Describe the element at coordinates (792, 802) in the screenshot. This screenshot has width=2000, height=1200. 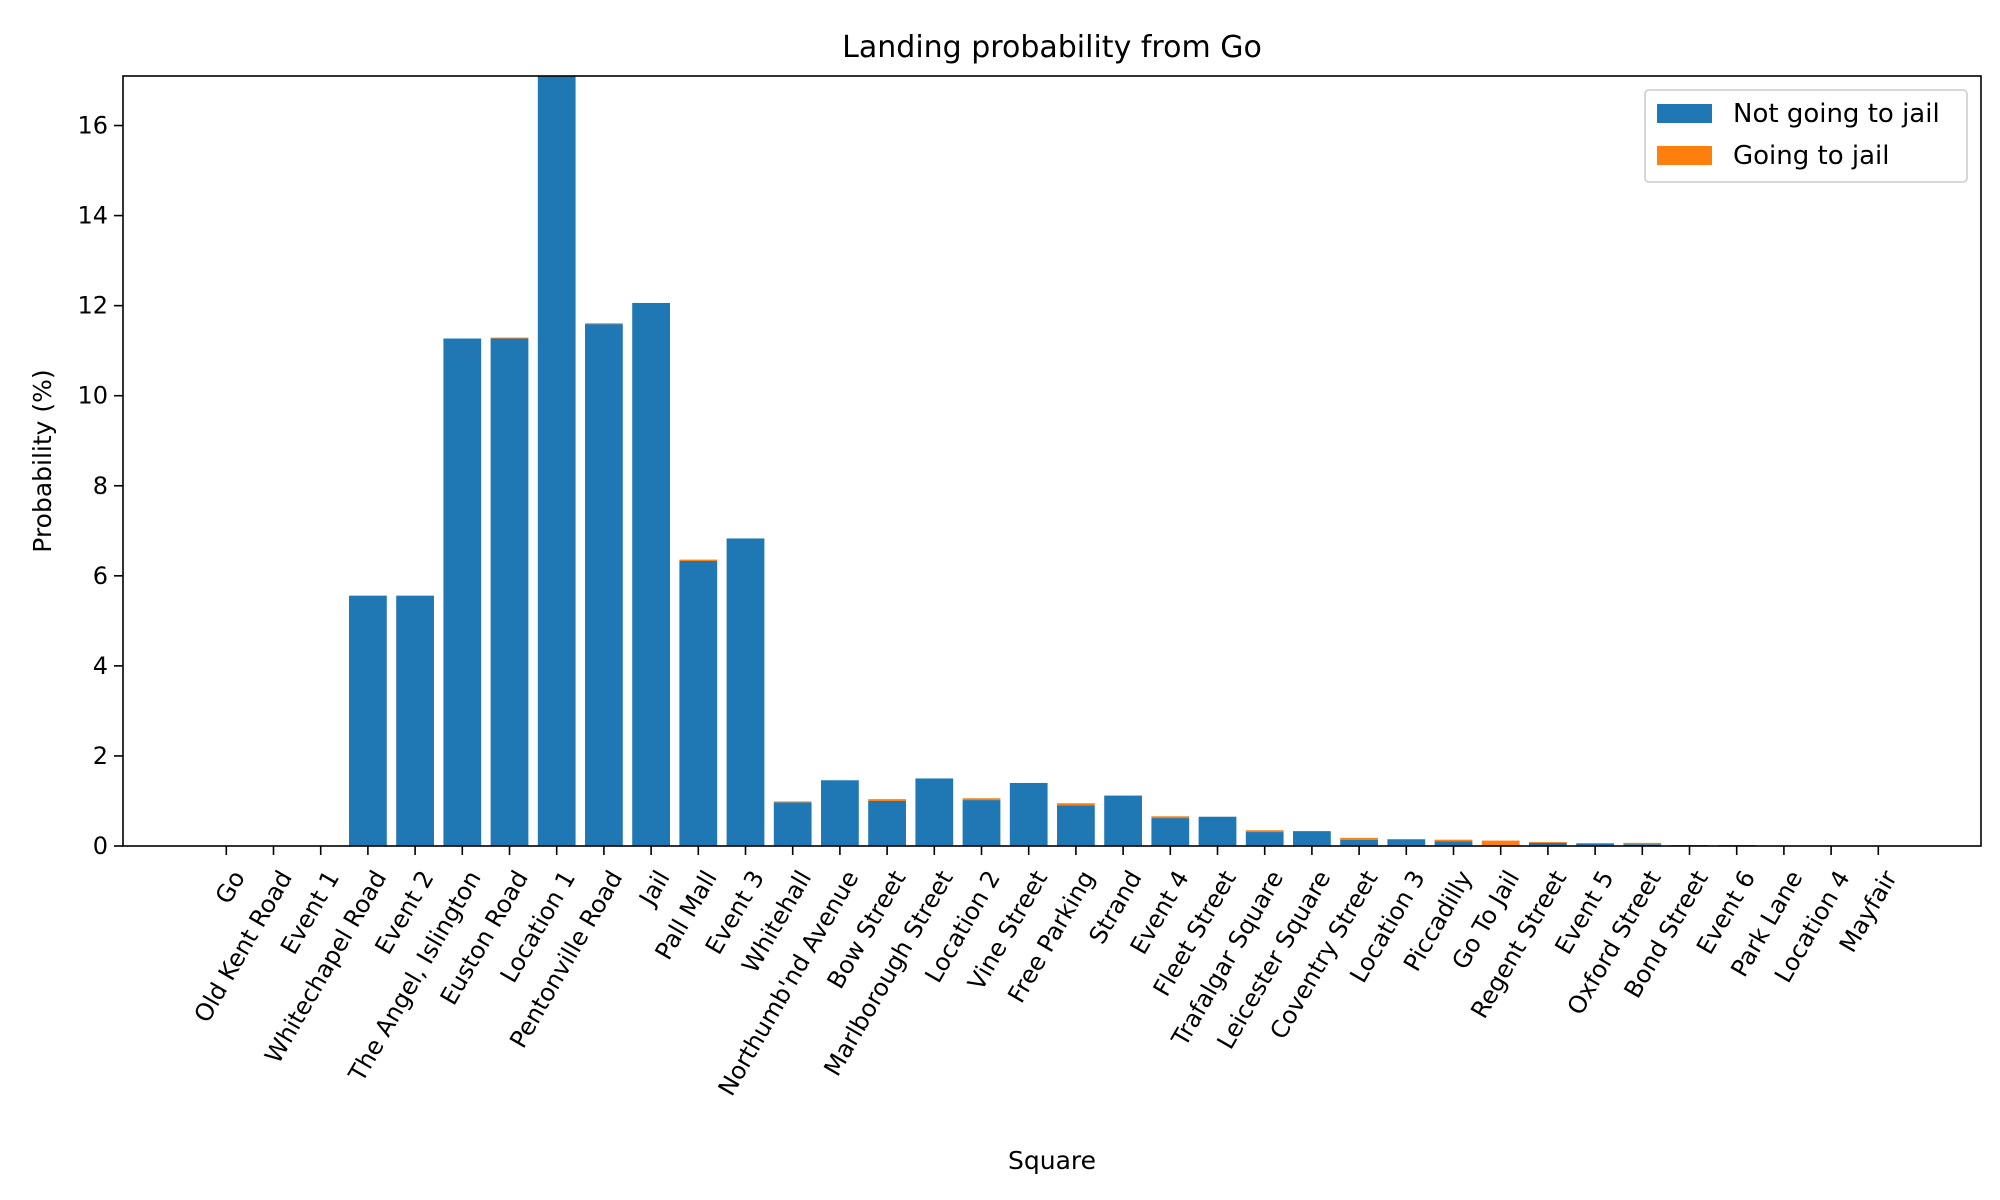
I see `bar-going-to-jail-whitehall` at that location.